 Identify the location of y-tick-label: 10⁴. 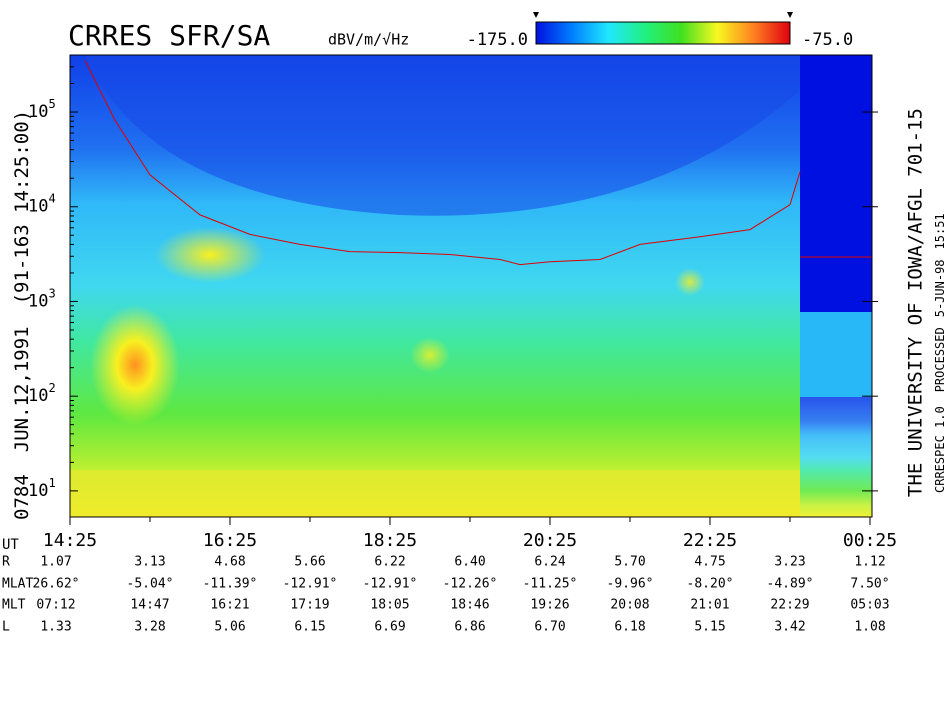
(42, 204).